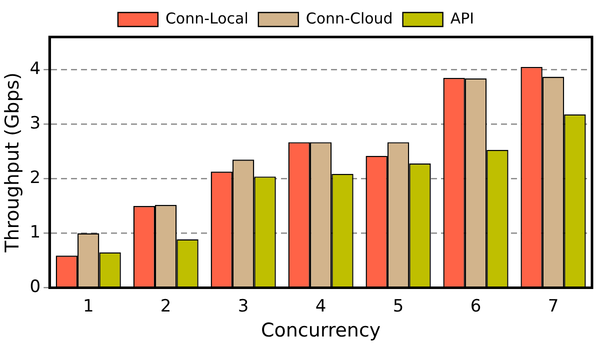 This screenshot has width=598, height=343. Describe the element at coordinates (462, 18) in the screenshot. I see `legend-label: API` at that location.